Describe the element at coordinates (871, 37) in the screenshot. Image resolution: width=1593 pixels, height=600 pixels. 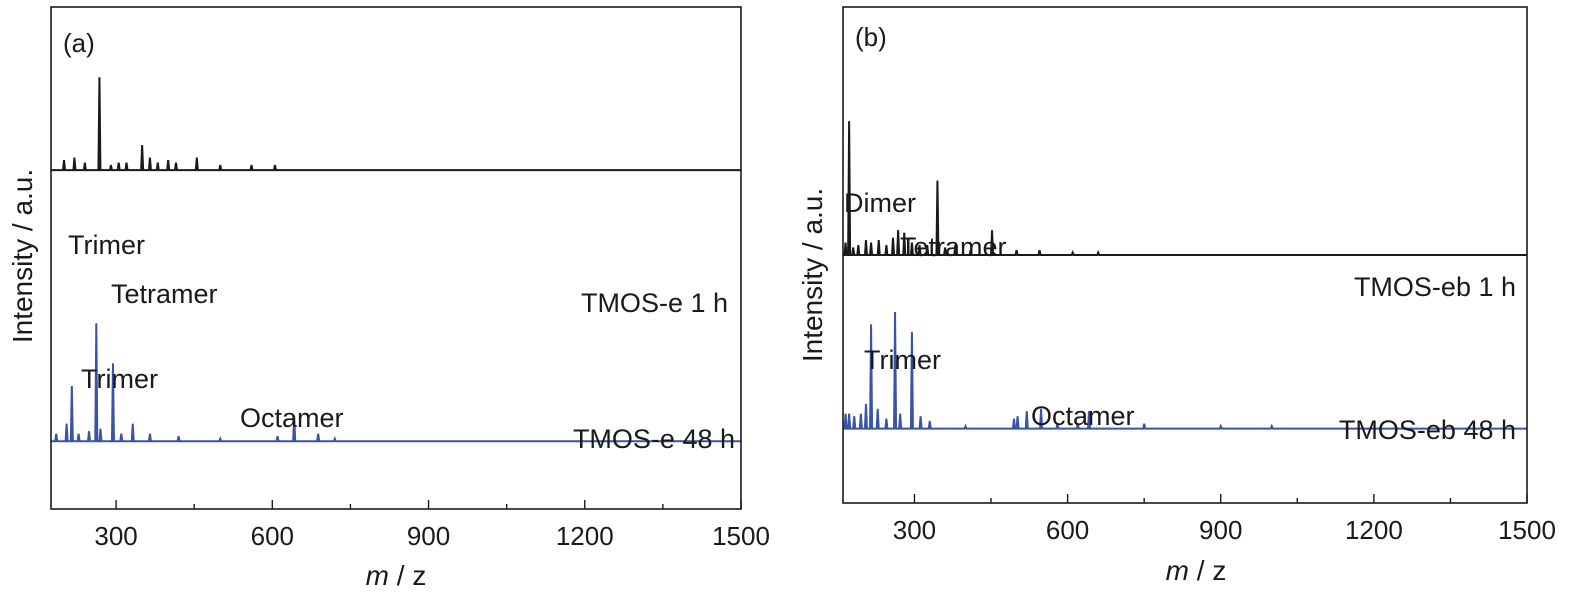
I see `panel-b-label: (b)` at that location.